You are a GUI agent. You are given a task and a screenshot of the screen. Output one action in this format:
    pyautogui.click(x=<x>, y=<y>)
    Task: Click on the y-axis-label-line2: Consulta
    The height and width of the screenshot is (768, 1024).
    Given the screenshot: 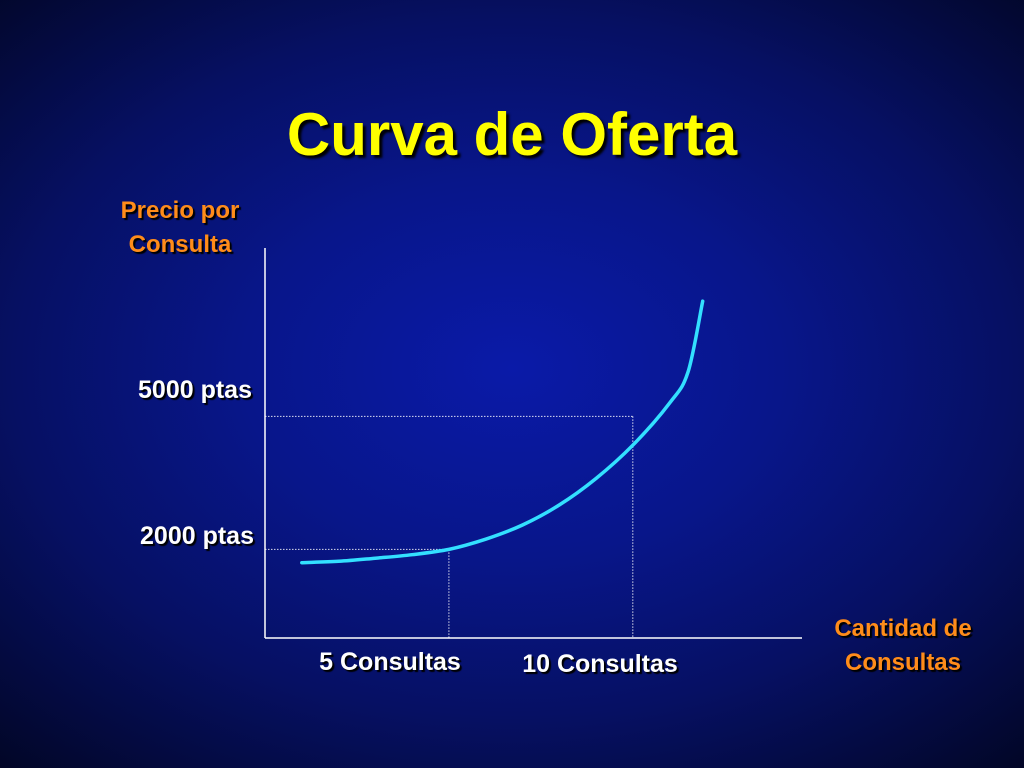 What is the action you would take?
    pyautogui.click(x=180, y=244)
    